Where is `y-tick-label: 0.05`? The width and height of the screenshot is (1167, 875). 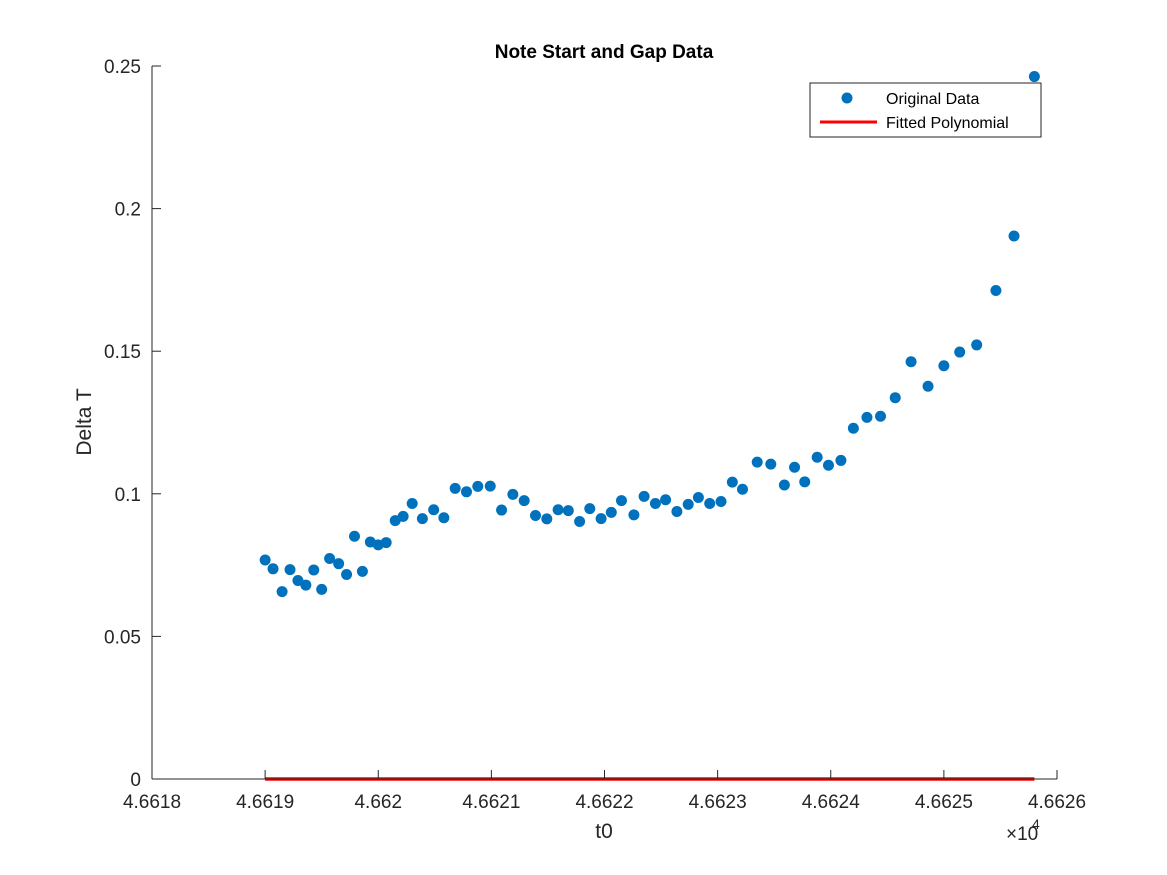 y-tick-label: 0.05 is located at coordinates (122, 637).